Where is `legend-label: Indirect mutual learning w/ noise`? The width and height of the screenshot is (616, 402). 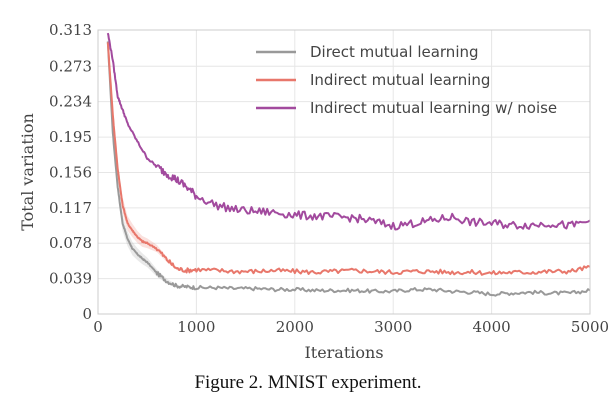 legend-label: Indirect mutual learning w/ noise is located at coordinates (433, 108).